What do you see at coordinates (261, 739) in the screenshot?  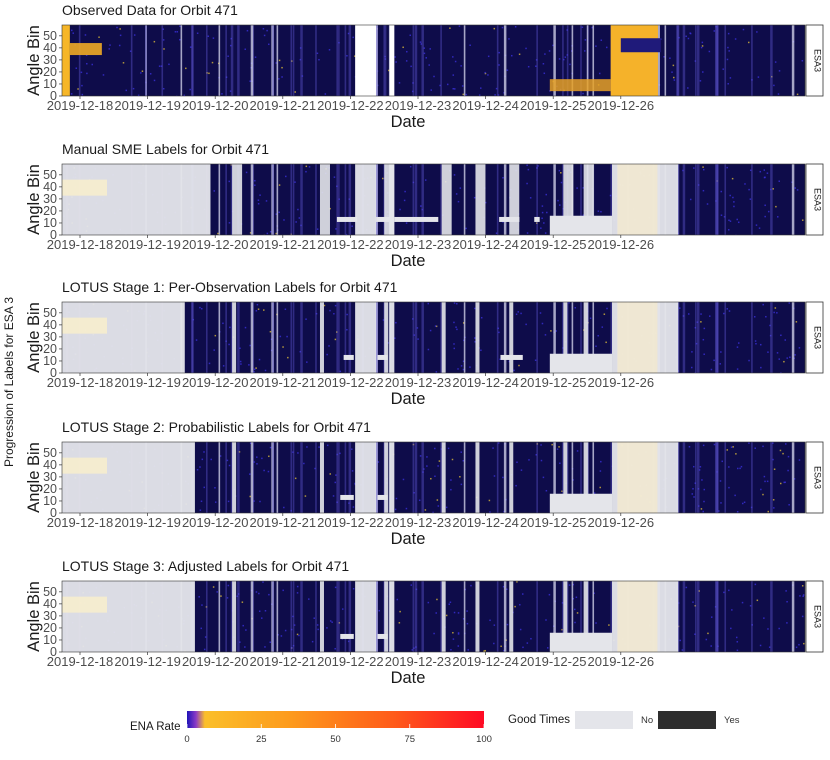 I see `colorbar-tick-label: 25` at bounding box center [261, 739].